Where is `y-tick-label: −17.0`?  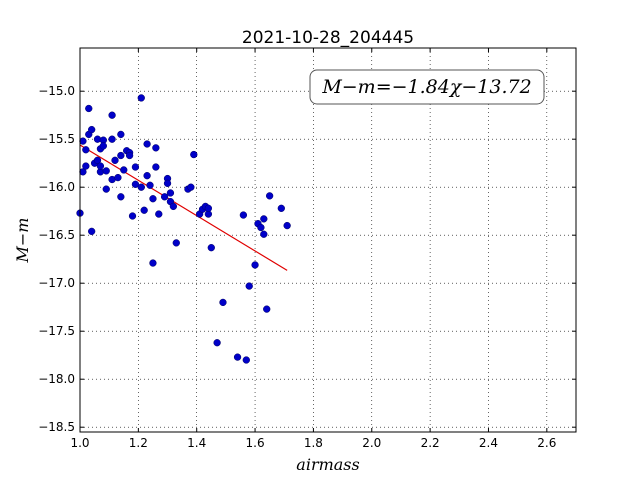 y-tick-label: −17.0 is located at coordinates (56, 283).